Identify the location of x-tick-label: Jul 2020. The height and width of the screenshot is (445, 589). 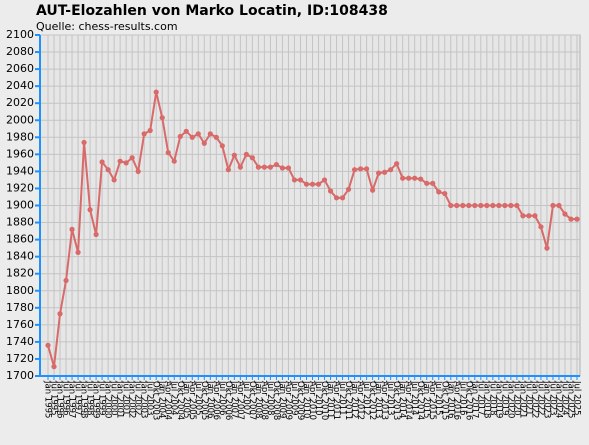
(516, 398).